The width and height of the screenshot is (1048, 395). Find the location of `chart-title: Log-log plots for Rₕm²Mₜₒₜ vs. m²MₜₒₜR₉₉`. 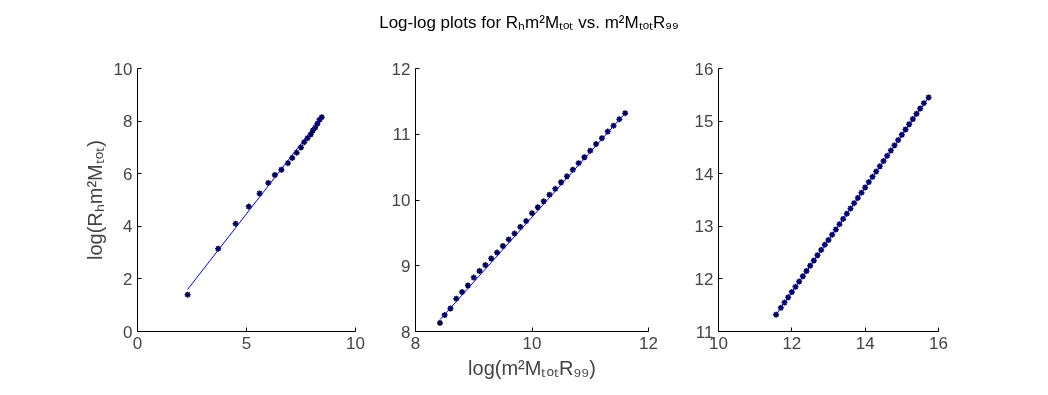

chart-title: Log-log plots for Rₕm²Mₜₒₜ vs. m²MₜₒₜR₉₉ is located at coordinates (529, 23).